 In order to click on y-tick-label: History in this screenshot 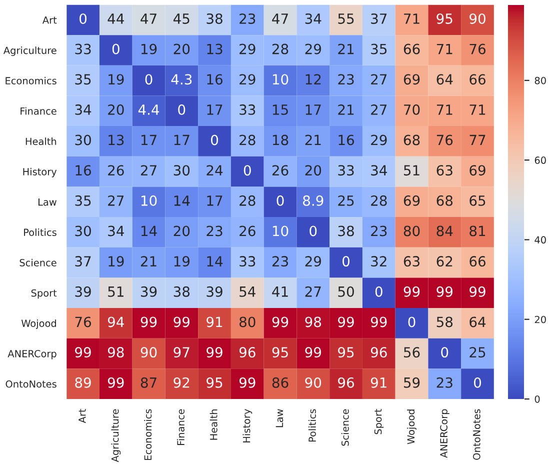, I will do `click(40, 173)`.